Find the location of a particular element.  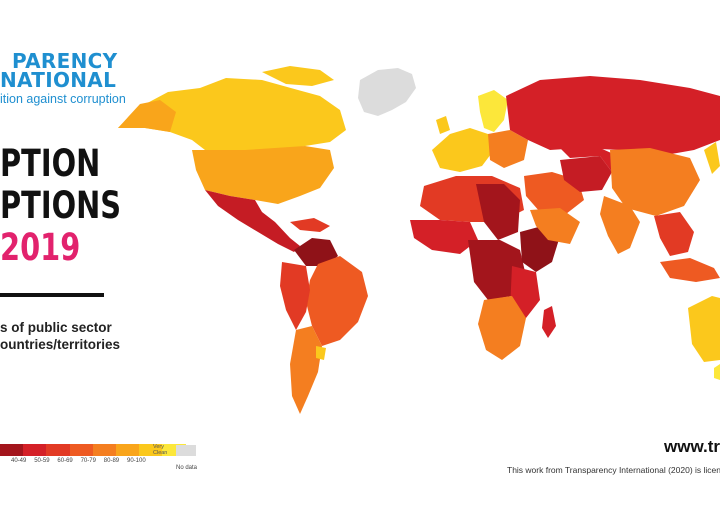

region-india is located at coordinates (620, 225).